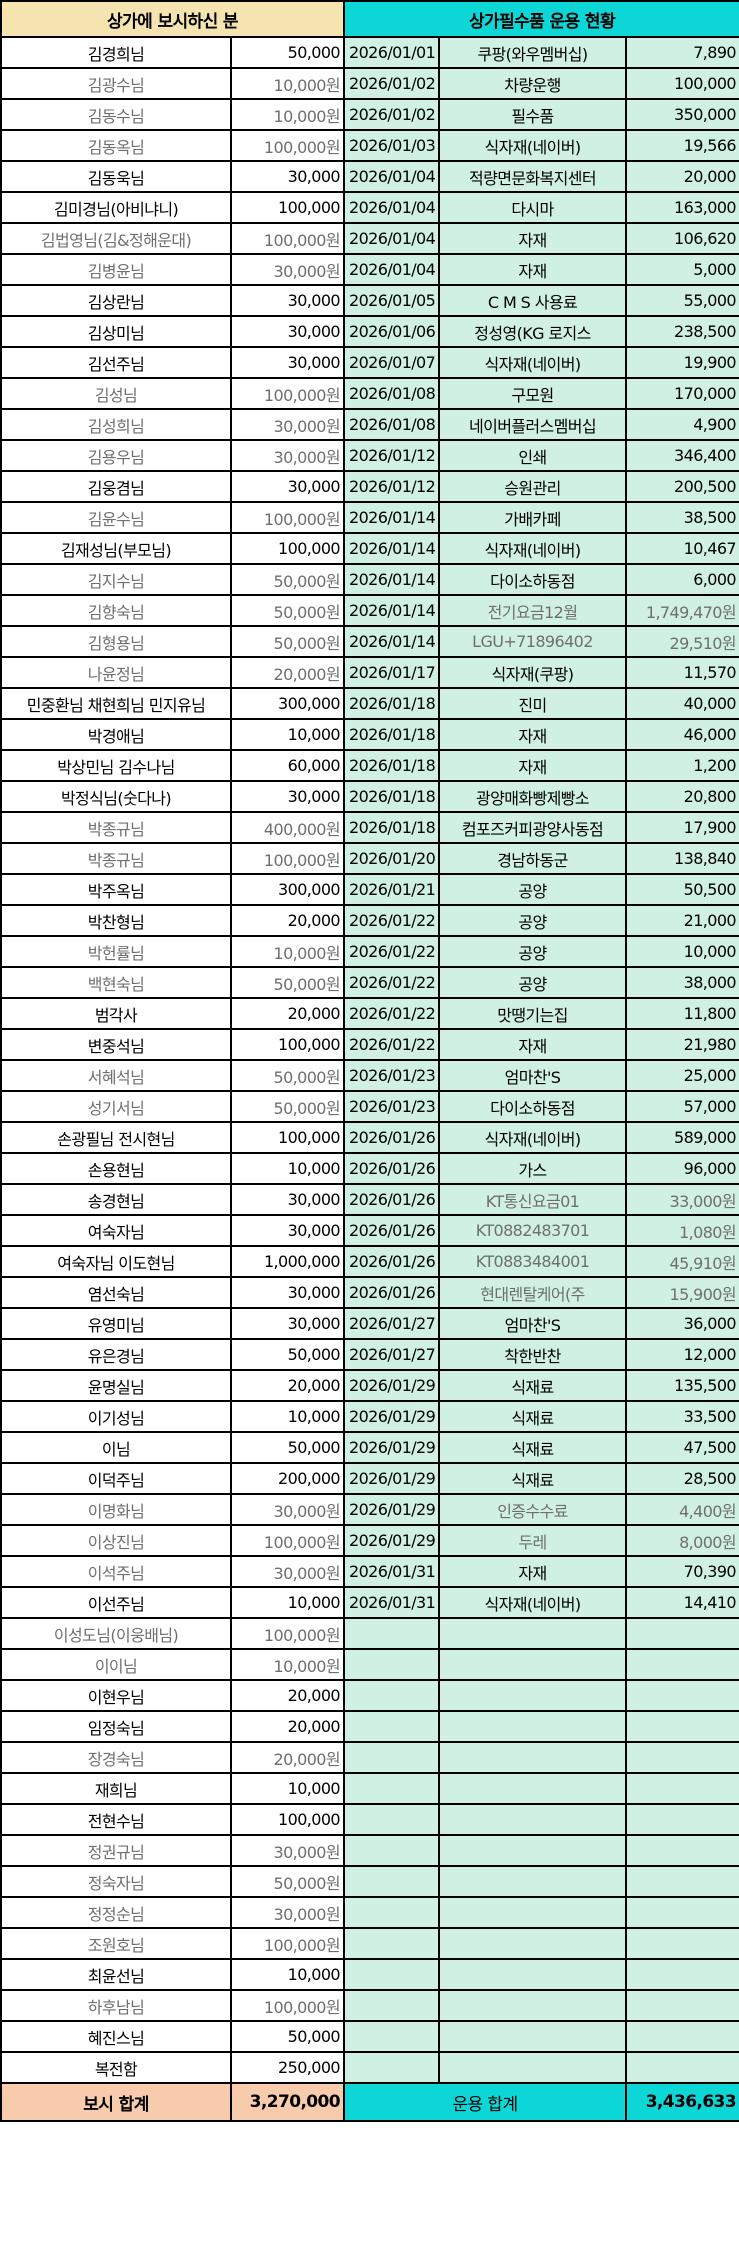  I want to click on donor-name-cell: 이현우님, so click(116, 1695).